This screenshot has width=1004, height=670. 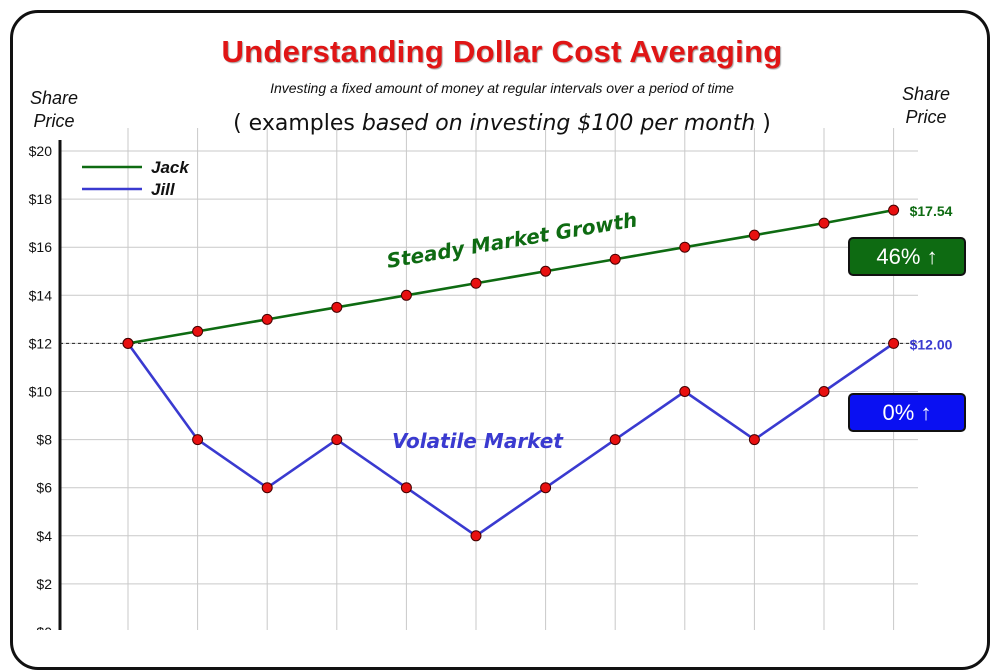 I want to click on y-tick-label: $2, so click(x=44, y=584).